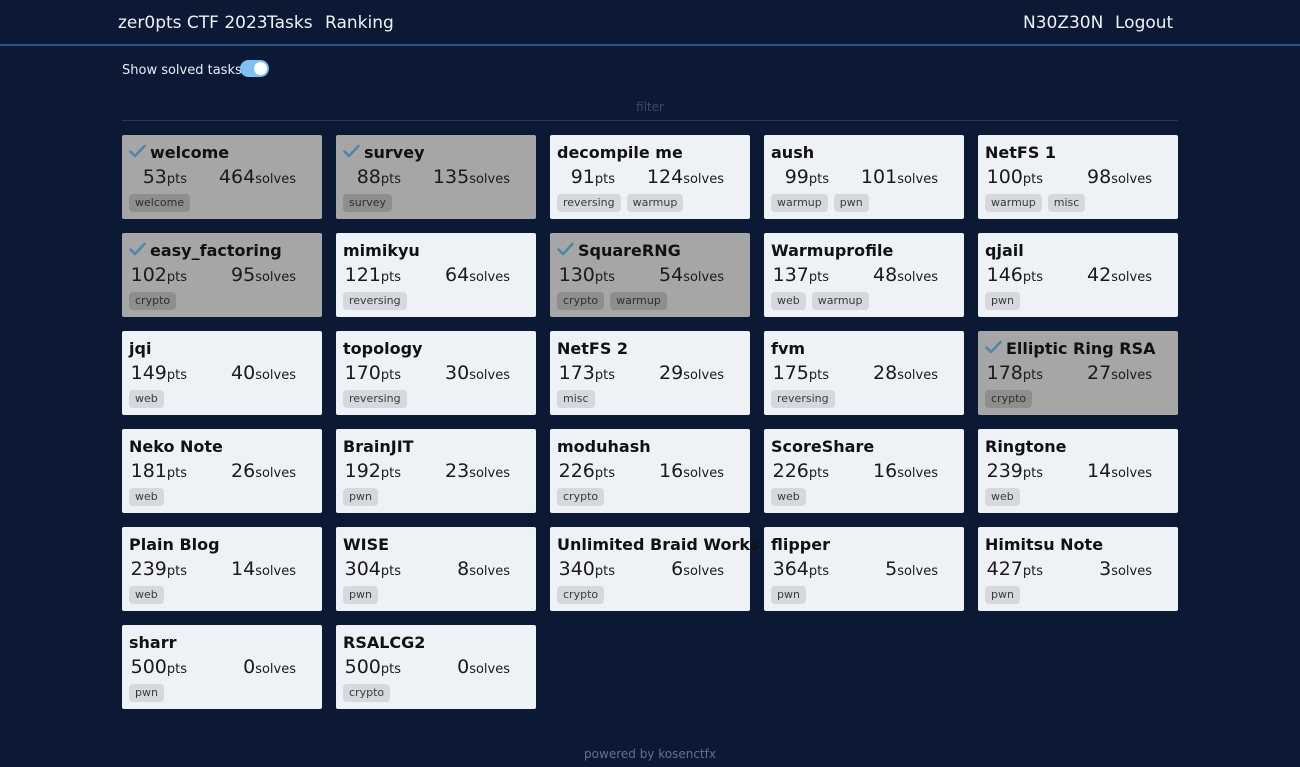 The width and height of the screenshot is (1300, 767). Describe the element at coordinates (587, 569) in the screenshot. I see `task-points: 340pts` at that location.